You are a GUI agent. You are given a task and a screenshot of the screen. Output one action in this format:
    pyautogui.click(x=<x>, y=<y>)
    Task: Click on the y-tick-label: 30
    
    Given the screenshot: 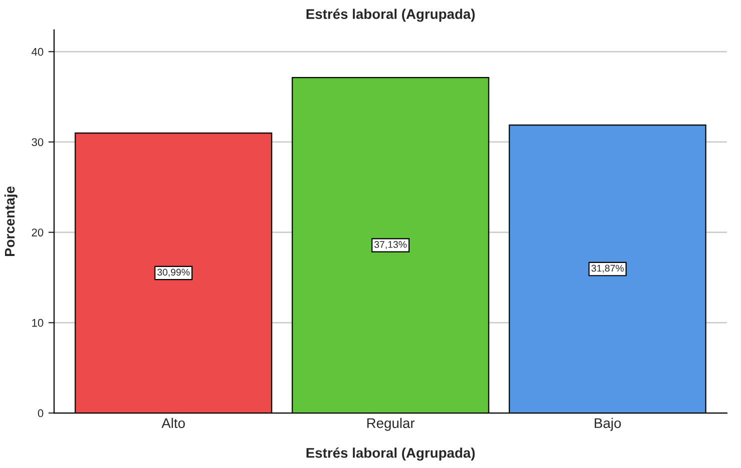 What is the action you would take?
    pyautogui.click(x=38, y=142)
    